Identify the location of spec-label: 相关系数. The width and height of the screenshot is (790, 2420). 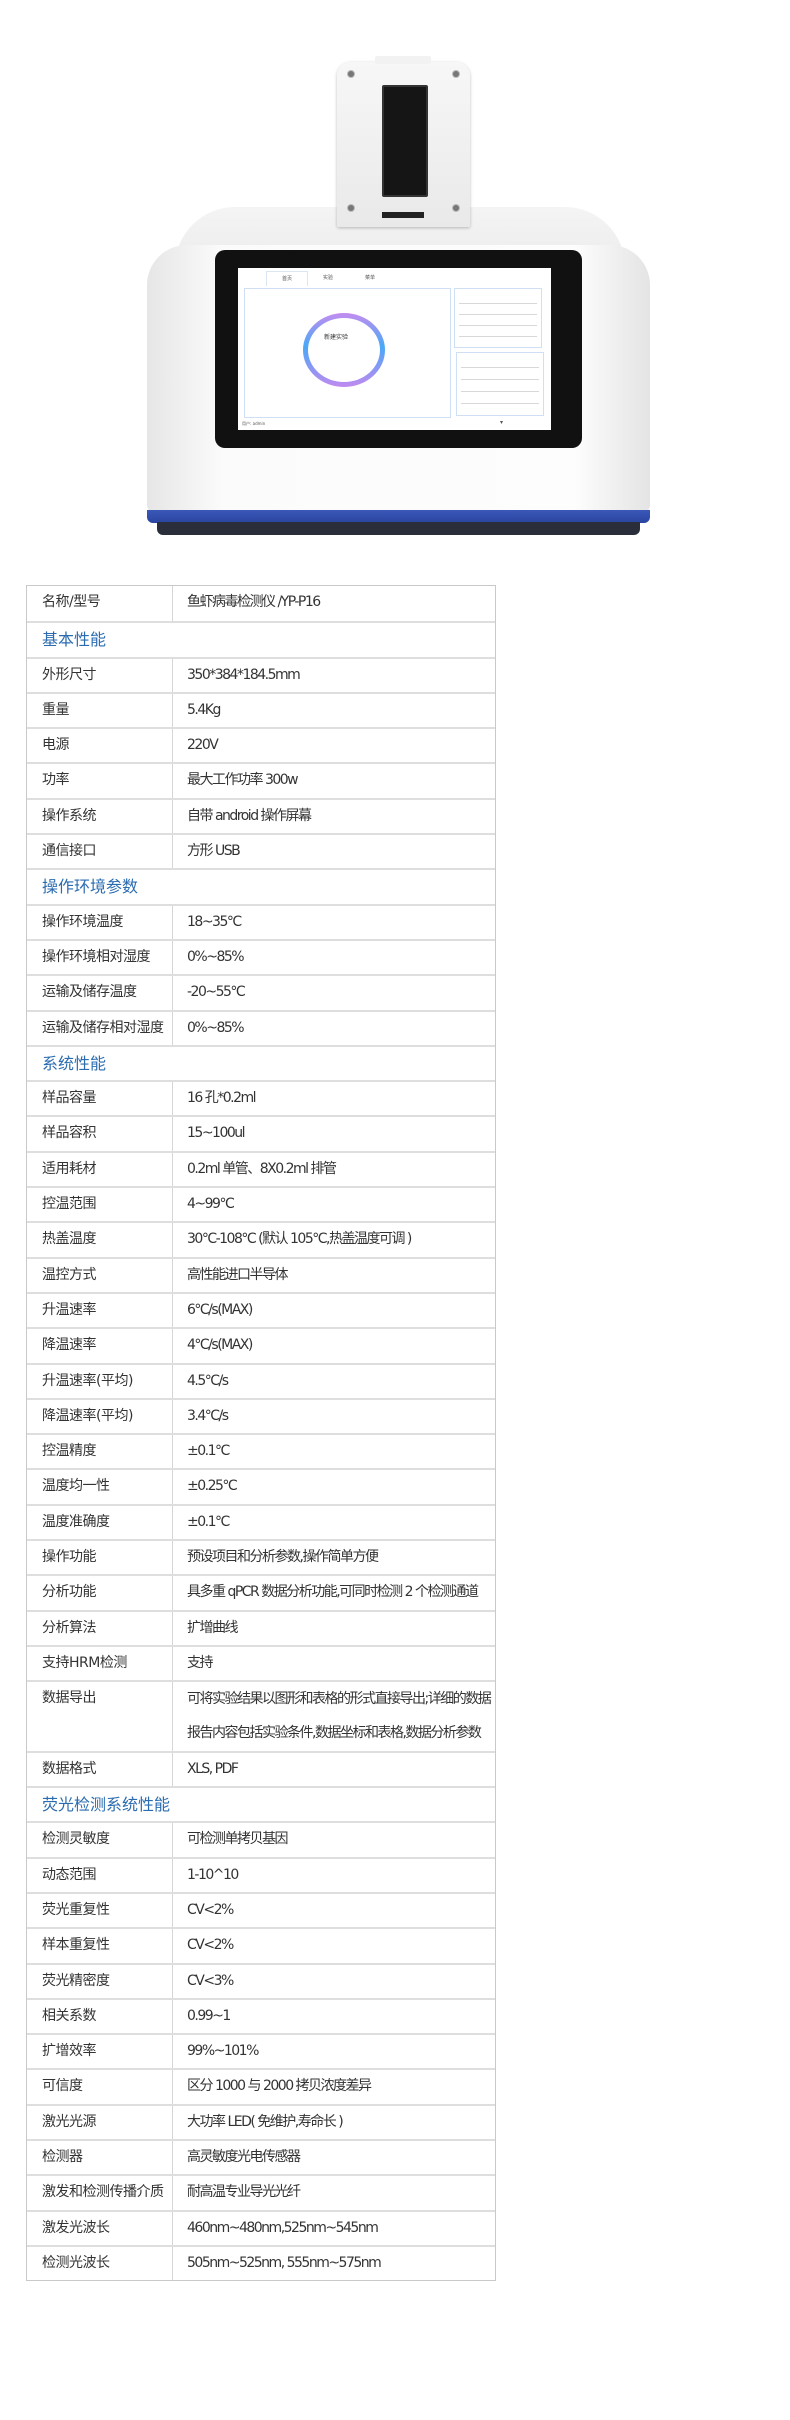
(100, 2016).